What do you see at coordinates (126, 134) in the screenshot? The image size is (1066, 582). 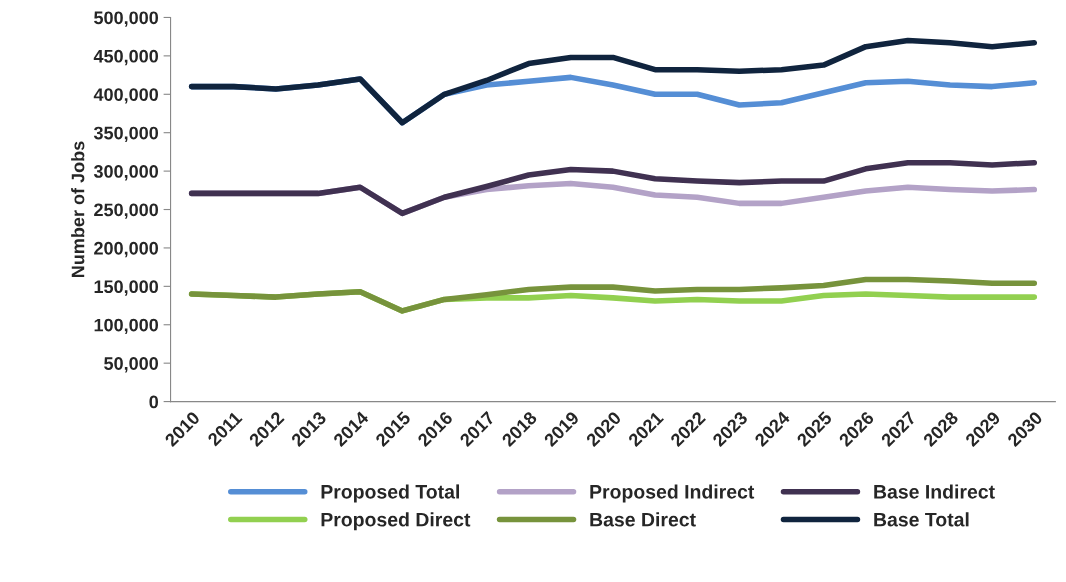 I see `y-tick-label: 350,000` at bounding box center [126, 134].